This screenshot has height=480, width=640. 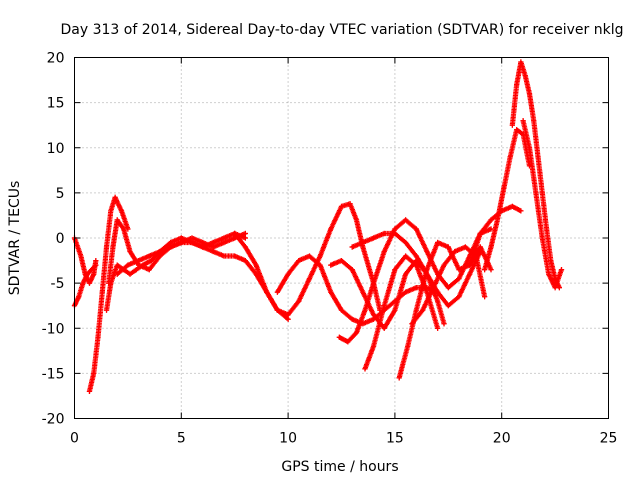 What do you see at coordinates (507, 200) in the screenshot?
I see `series-markers` at bounding box center [507, 200].